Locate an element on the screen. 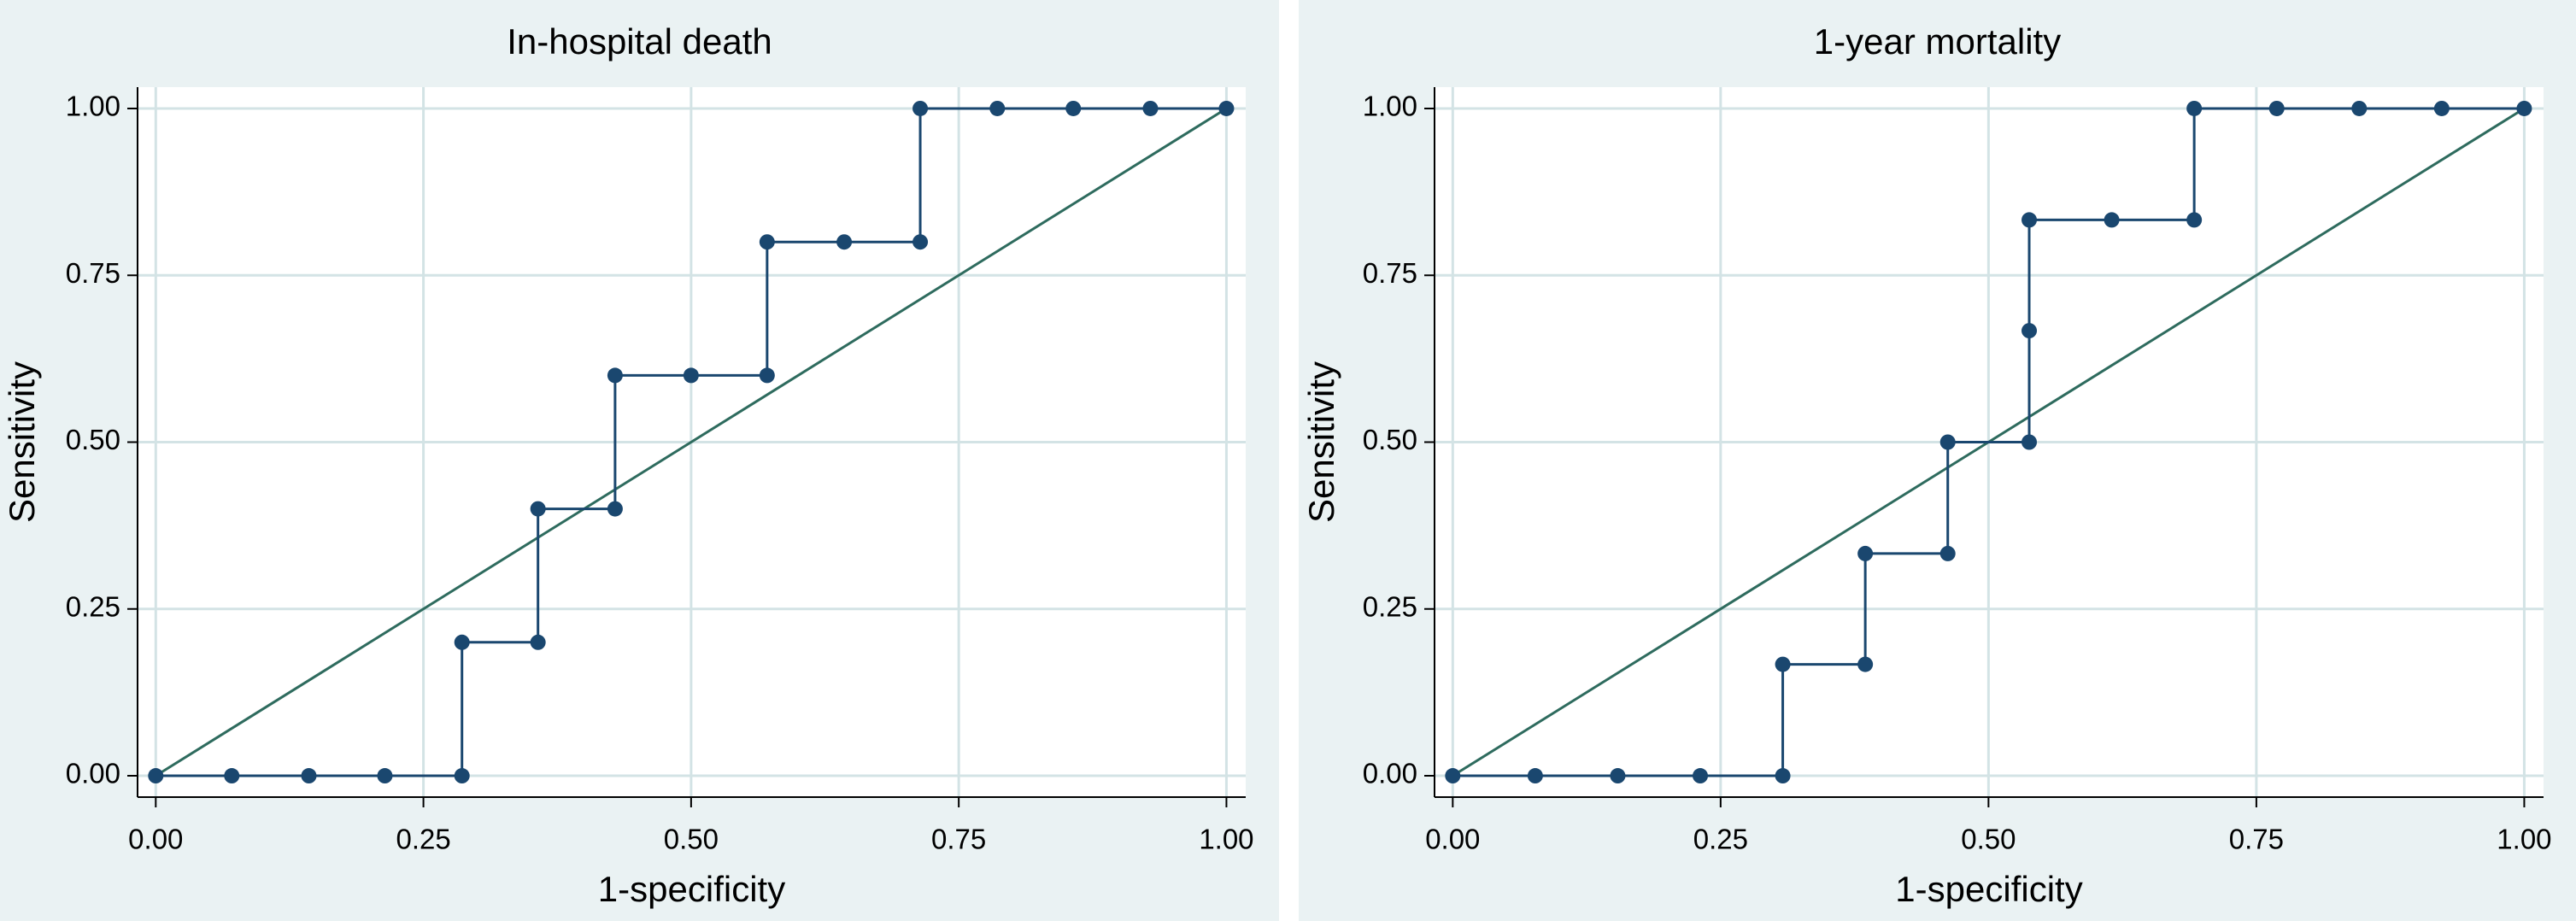  chart-title: In-hospital death is located at coordinates (639, 41).